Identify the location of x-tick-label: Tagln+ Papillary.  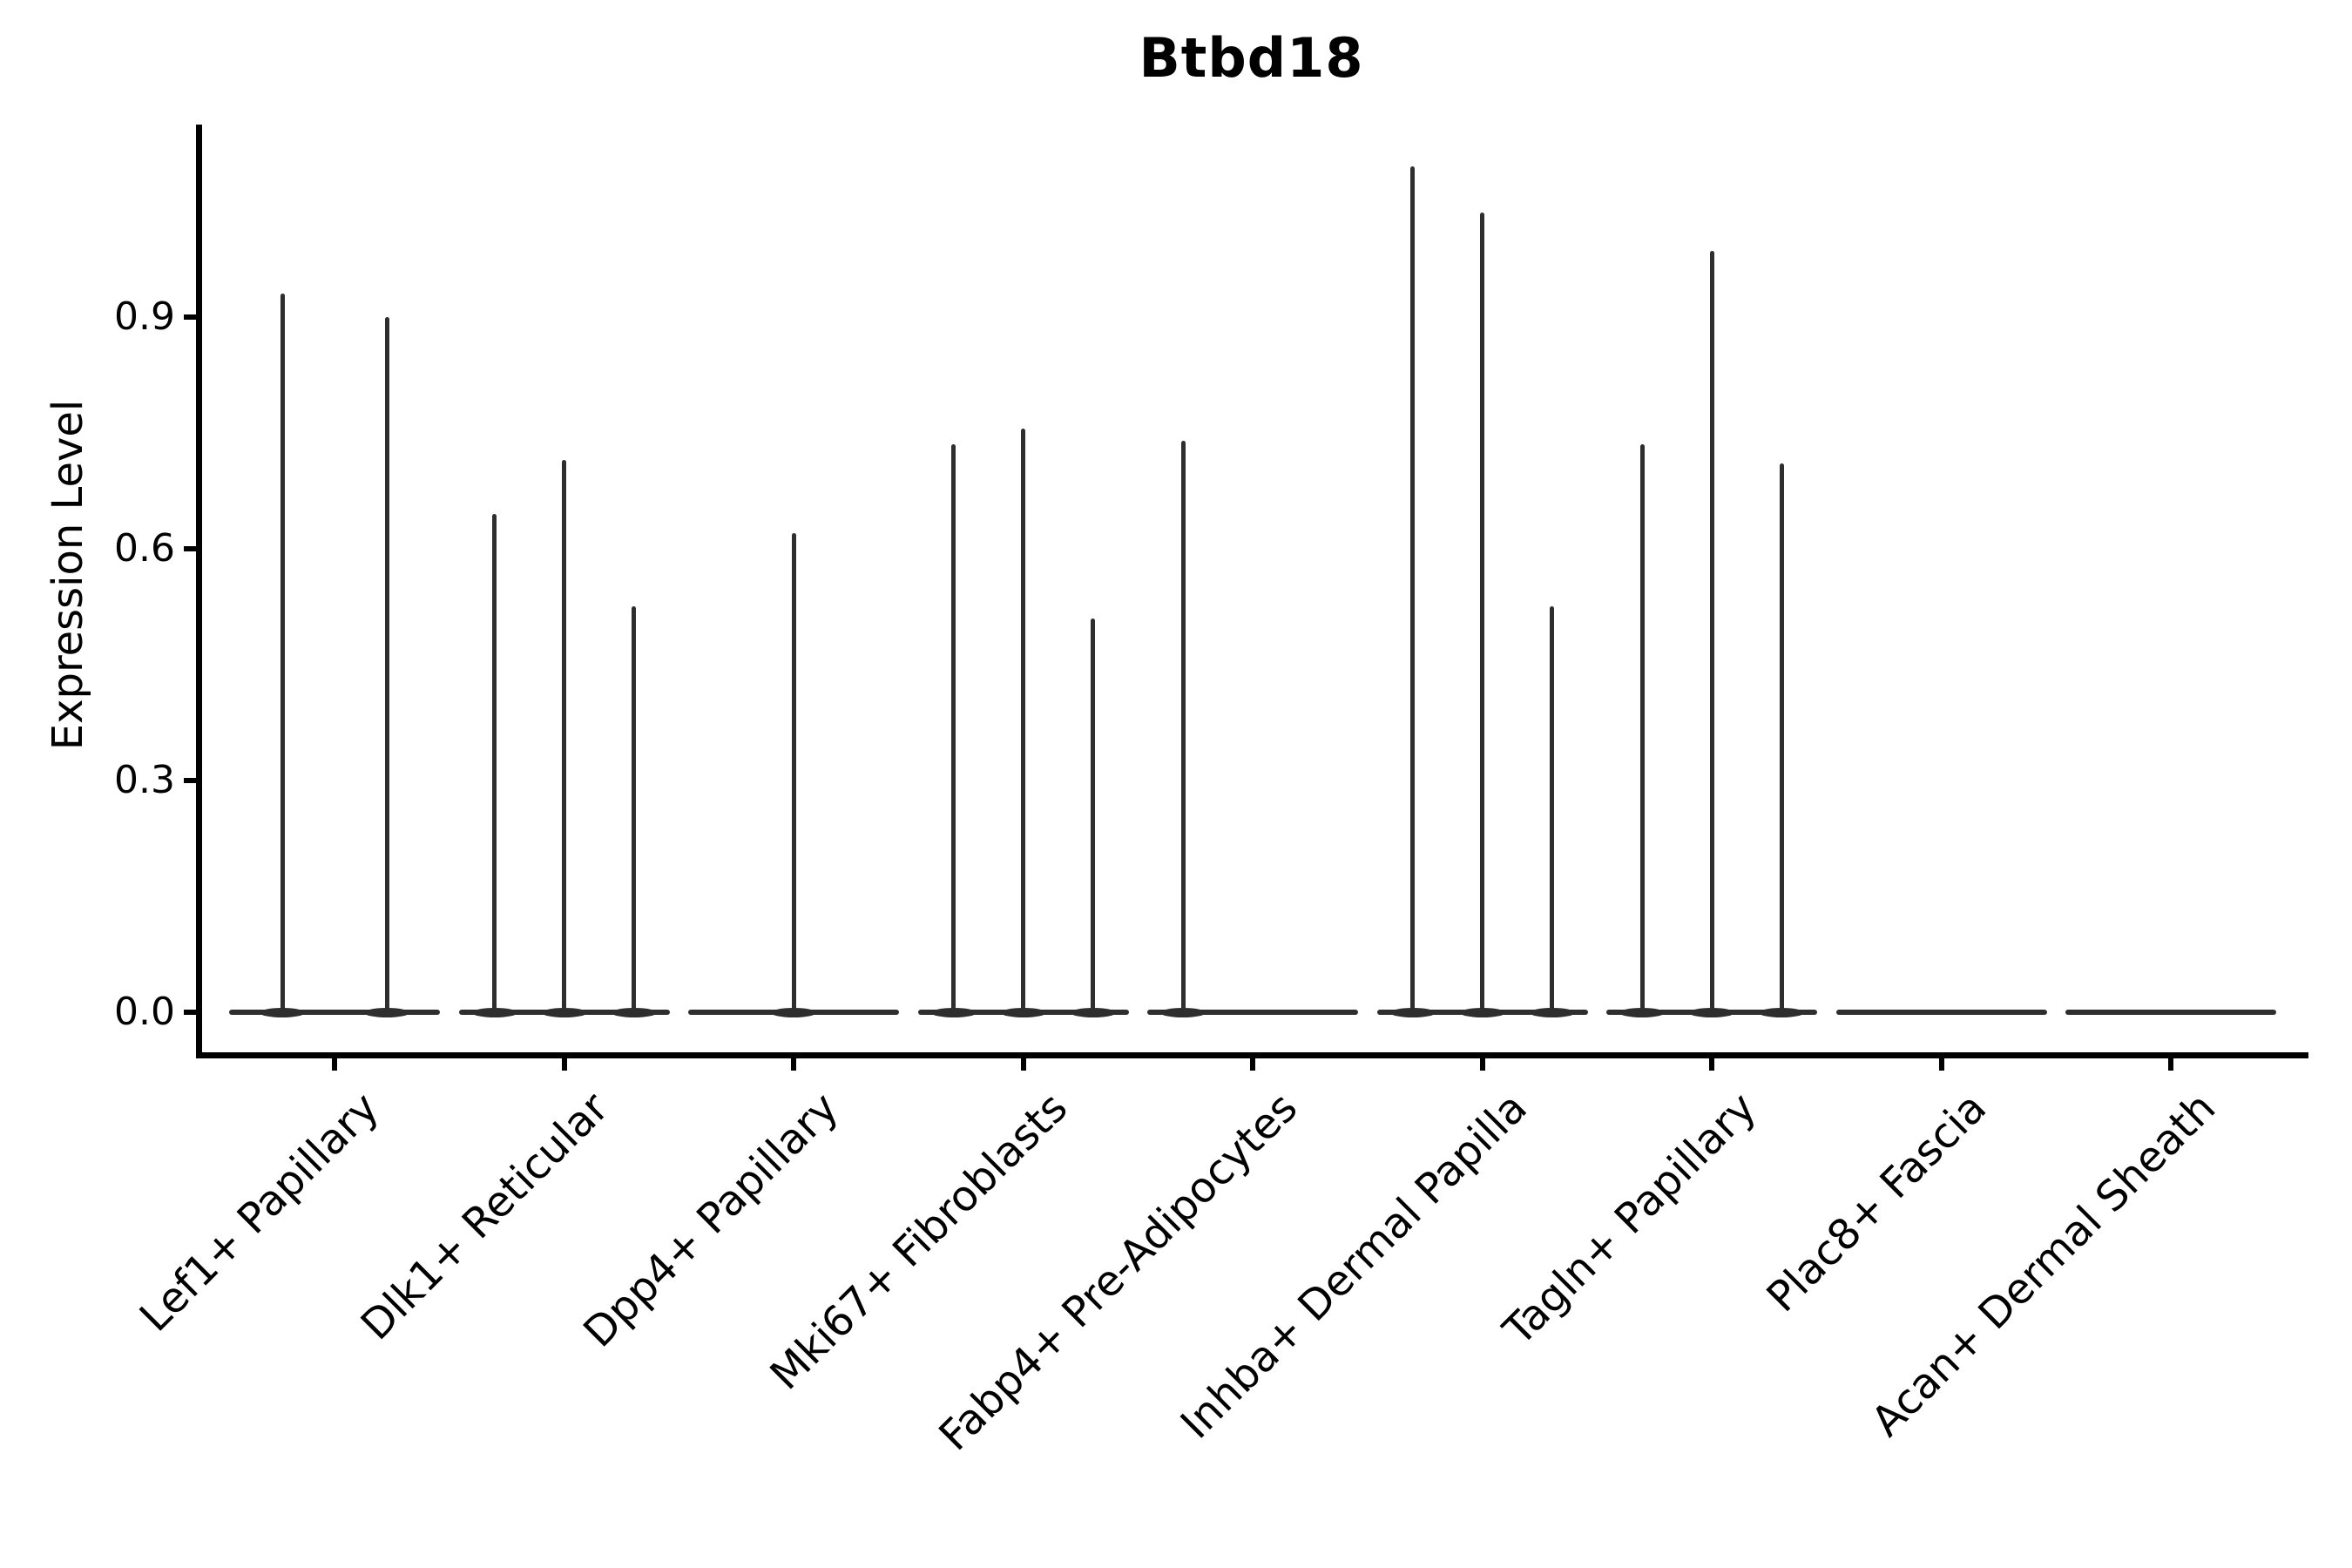
(1630, 1219).